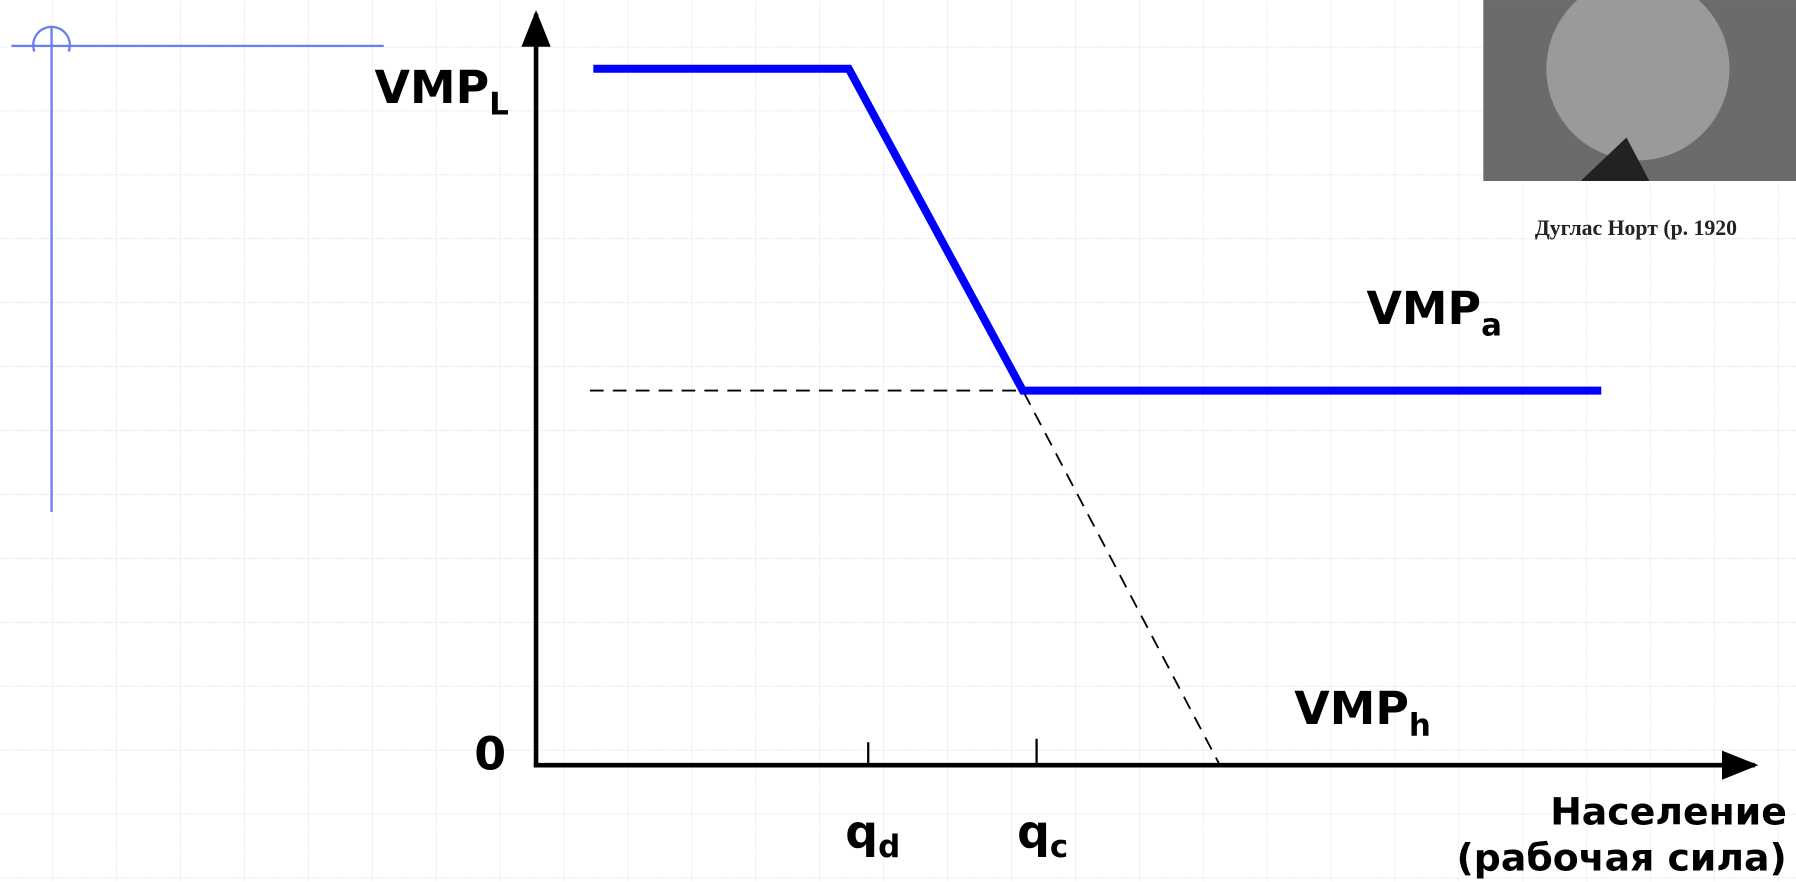 This screenshot has height=882, width=1796. Describe the element at coordinates (490, 754) in the screenshot. I see `origin-label: 0` at that location.